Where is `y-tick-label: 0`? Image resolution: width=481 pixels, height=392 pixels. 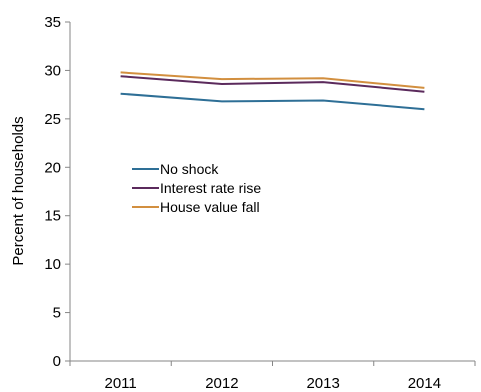 y-tick-label: 0 is located at coordinates (57, 361).